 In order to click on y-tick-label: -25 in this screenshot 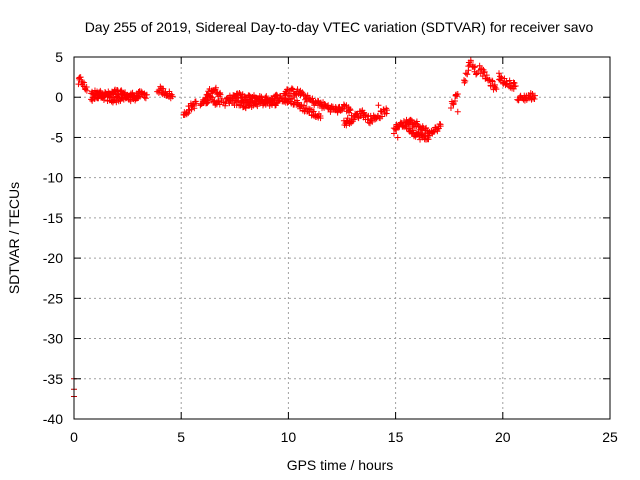, I will do `click(53, 298)`.